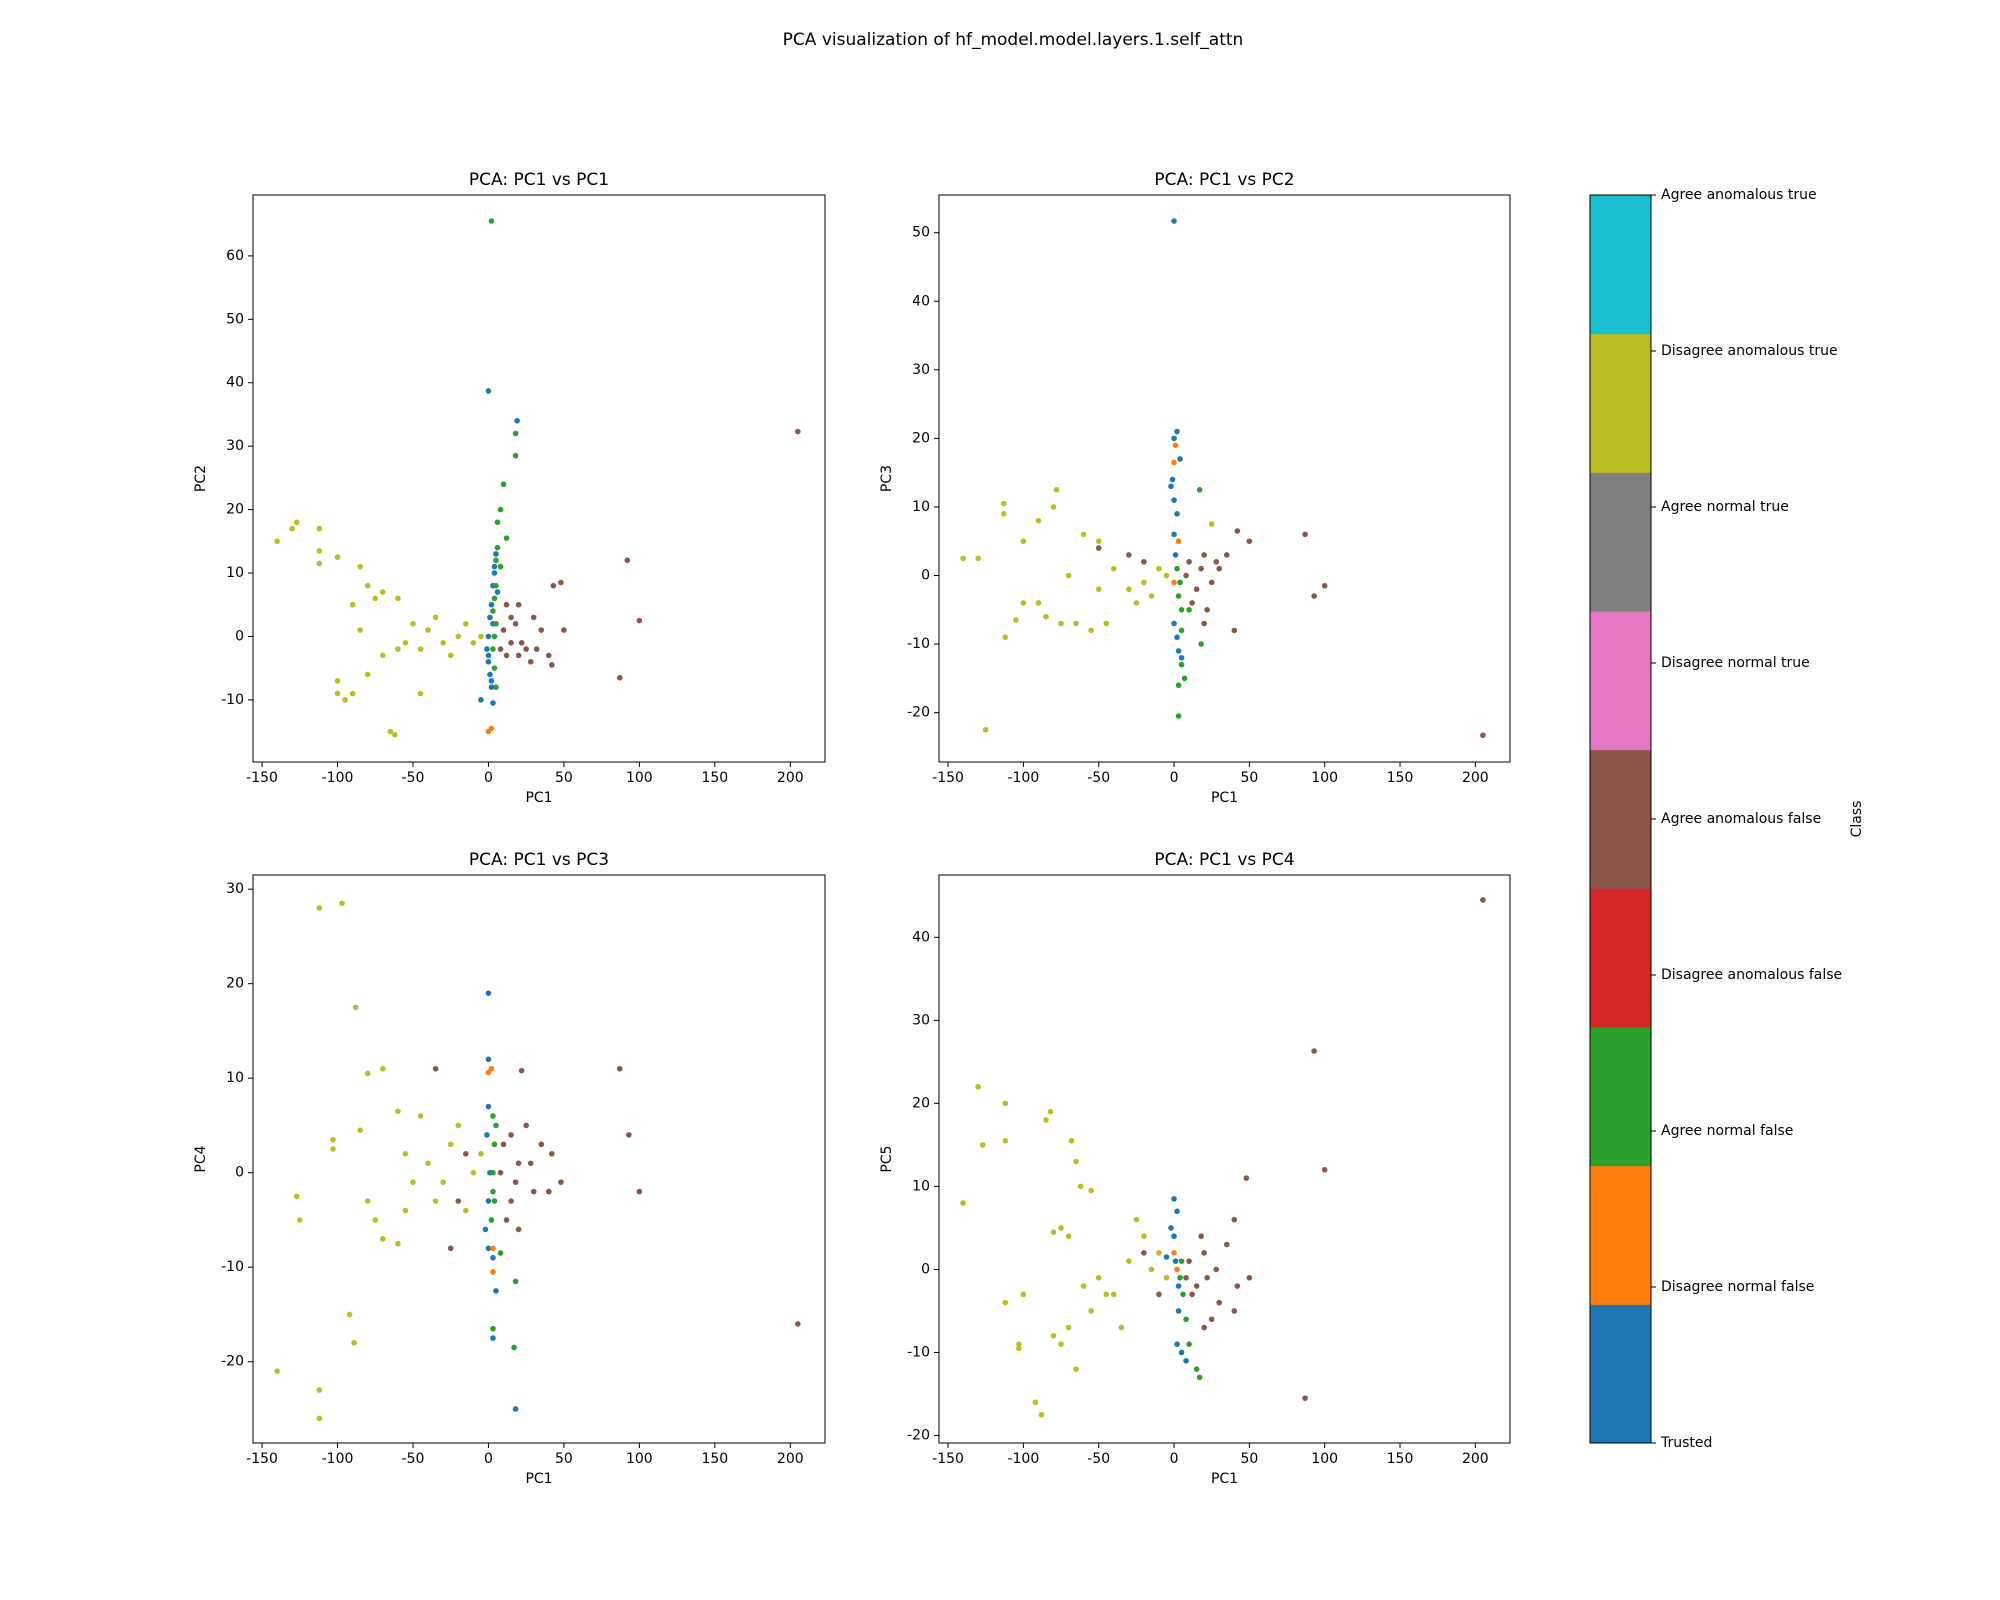 Image resolution: width=2000 pixels, height=1600 pixels. I want to click on subplot-title: PCA: PC1 vs PC4, so click(1224, 860).